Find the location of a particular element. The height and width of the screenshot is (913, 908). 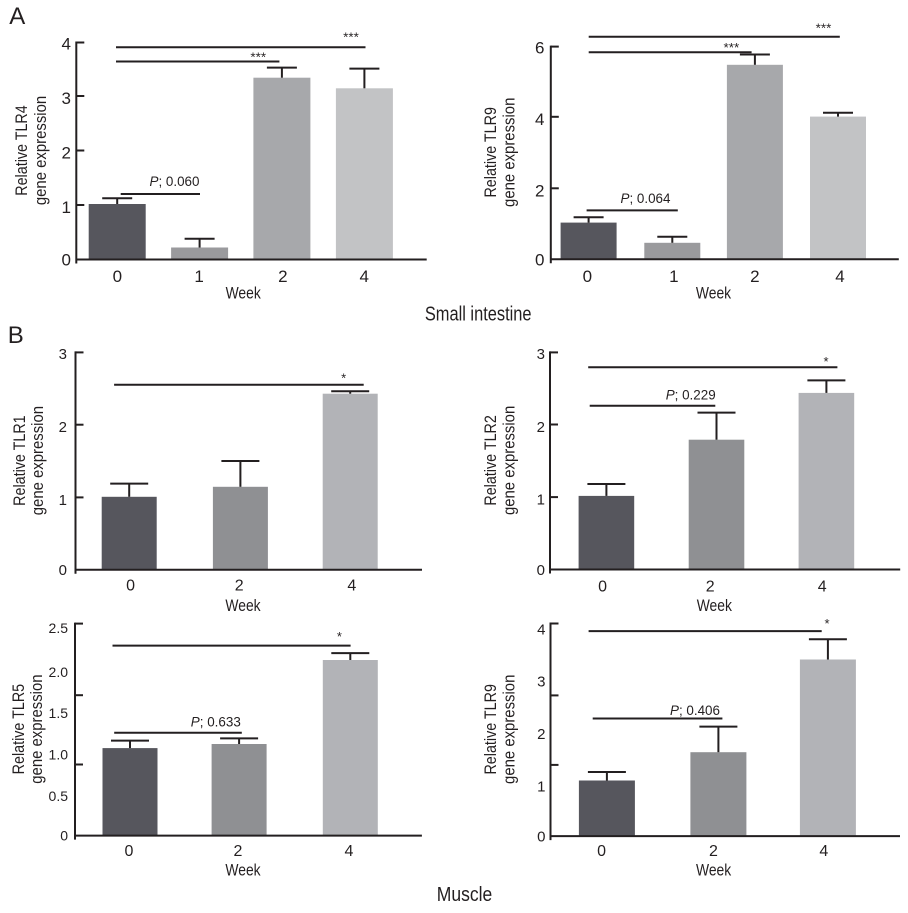

svg-text: Relative TLR1 is located at coordinates (19, 460).